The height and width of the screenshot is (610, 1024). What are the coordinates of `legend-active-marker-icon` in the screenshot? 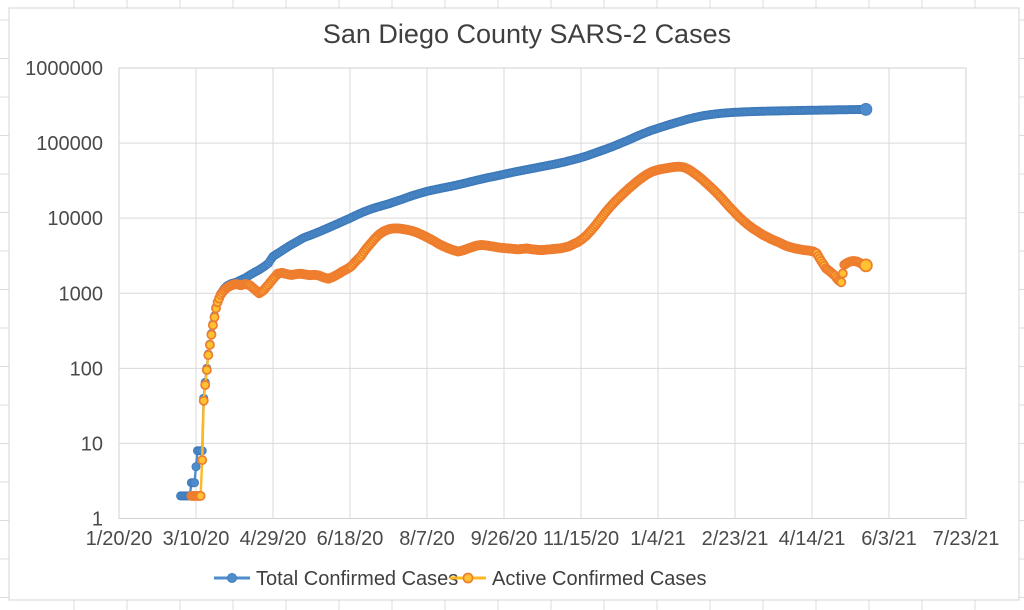 It's located at (468, 578).